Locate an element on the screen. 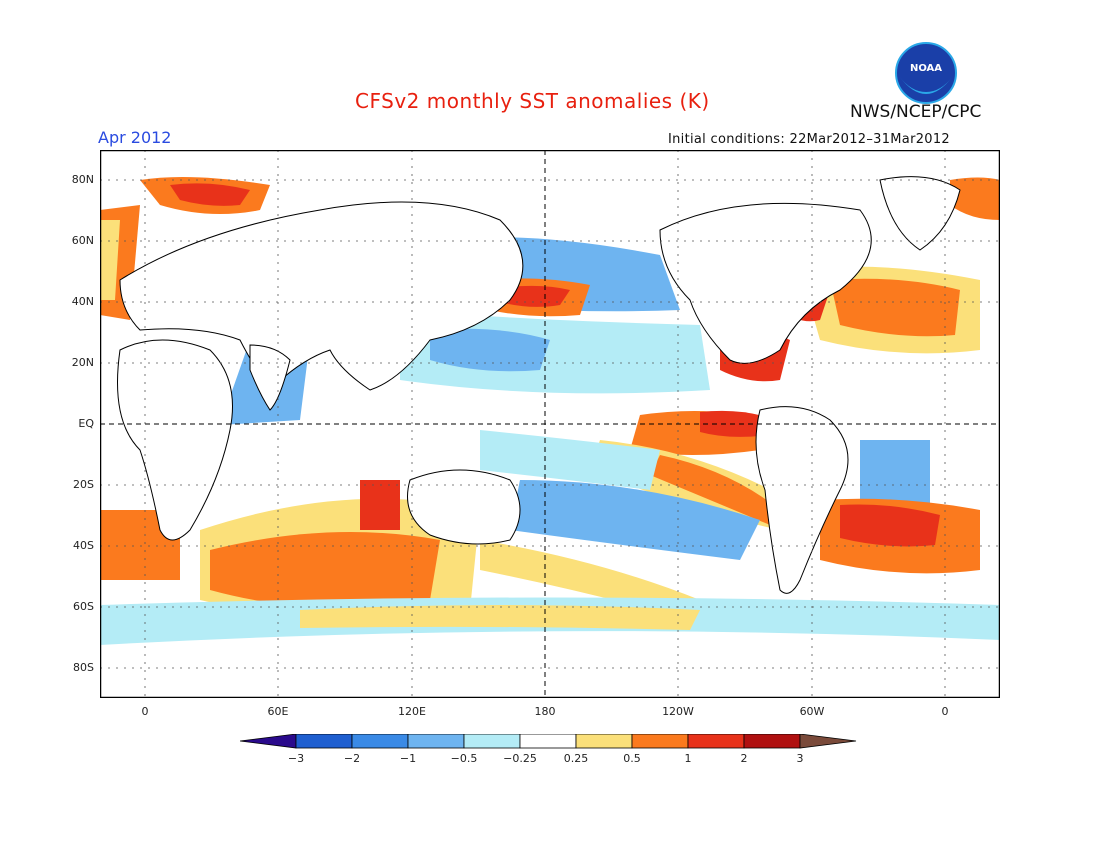  lon-label: 120W is located at coordinates (678, 711).